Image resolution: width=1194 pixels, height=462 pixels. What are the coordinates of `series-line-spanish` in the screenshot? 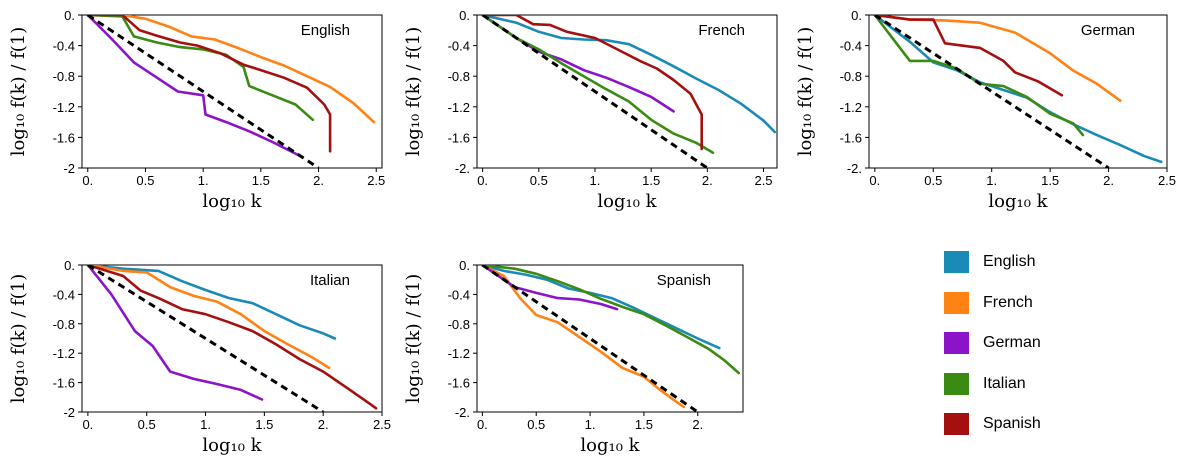 It's located at (592, 83).